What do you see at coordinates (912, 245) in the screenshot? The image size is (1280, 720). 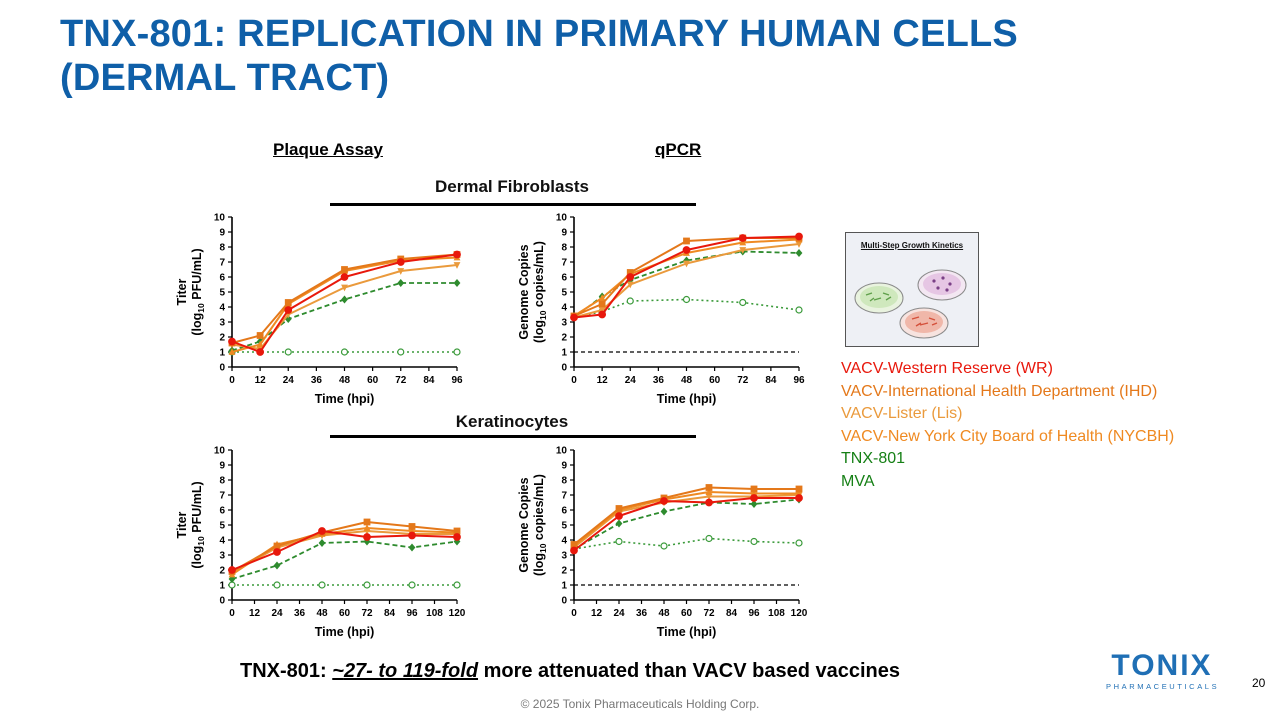 I see `inset-title: Multi-Step Growth Kinetics` at bounding box center [912, 245].